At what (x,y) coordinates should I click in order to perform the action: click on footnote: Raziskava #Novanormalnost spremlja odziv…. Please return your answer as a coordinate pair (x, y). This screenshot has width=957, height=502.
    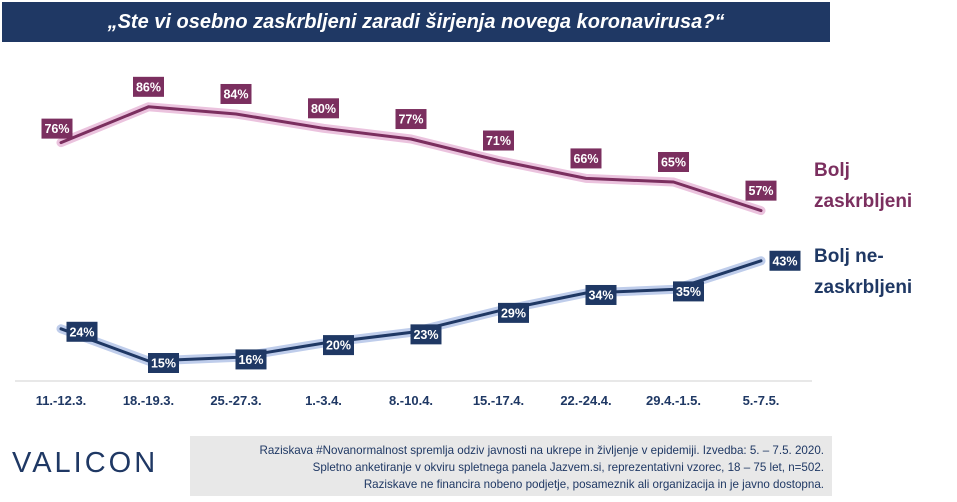
    Looking at the image, I should click on (511, 466).